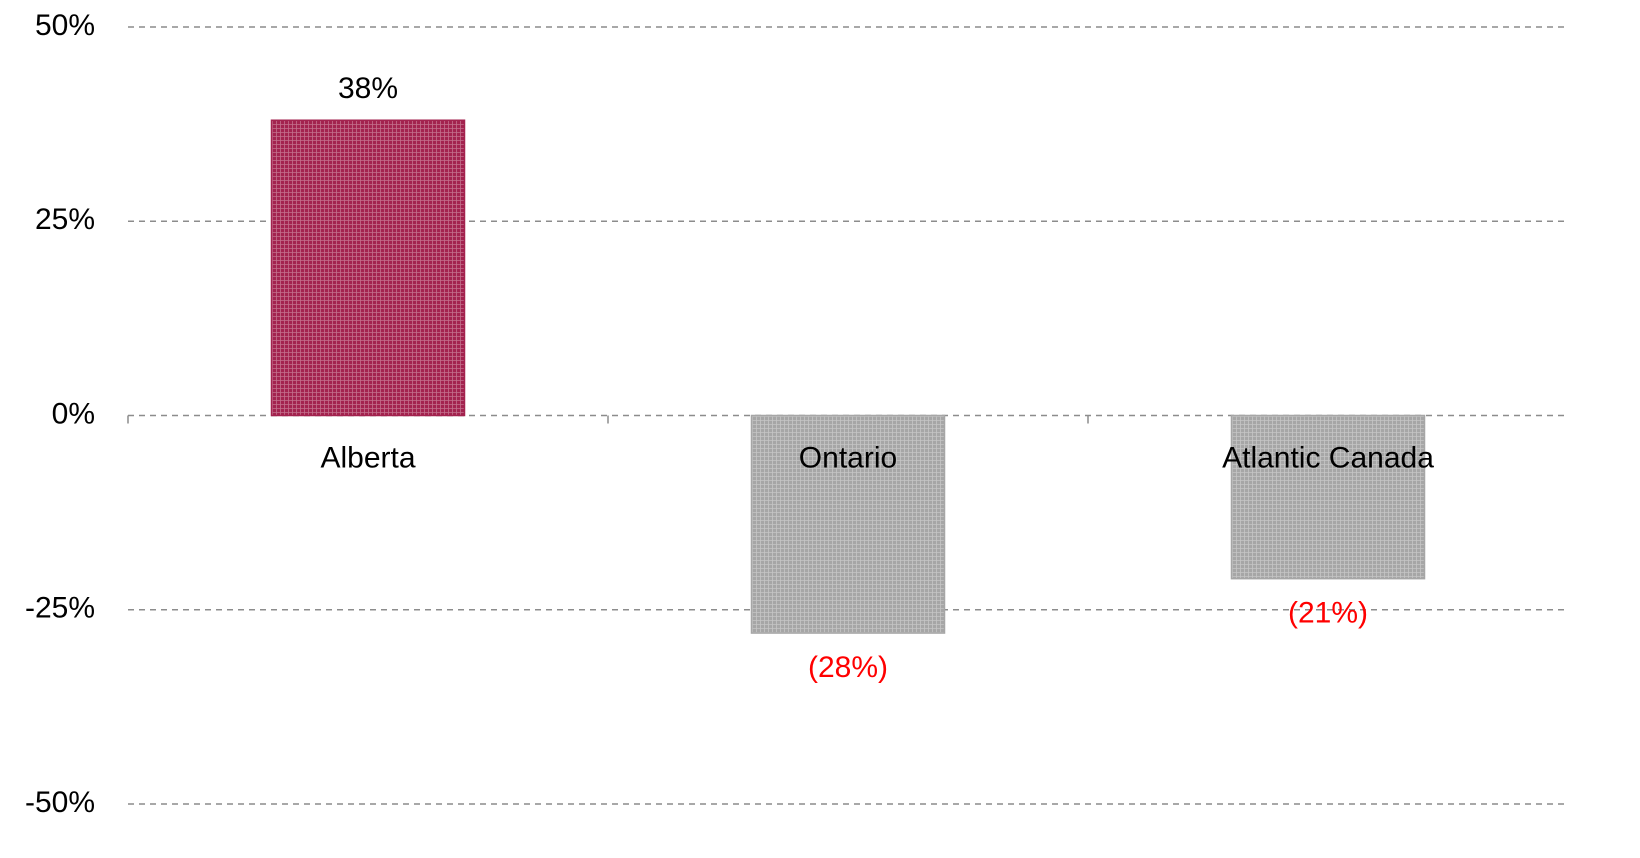  I want to click on y-tick-label: -25%, so click(60, 608).